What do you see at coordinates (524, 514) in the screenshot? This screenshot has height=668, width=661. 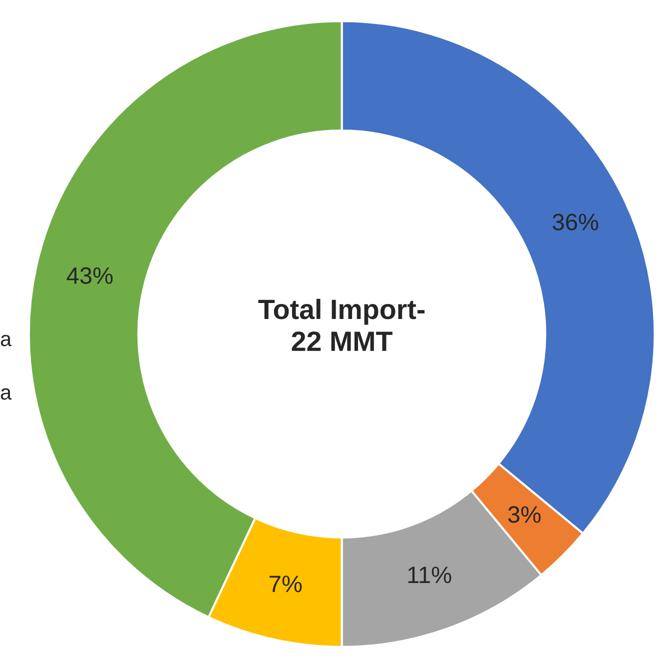 I see `data-label: 3%` at bounding box center [524, 514].